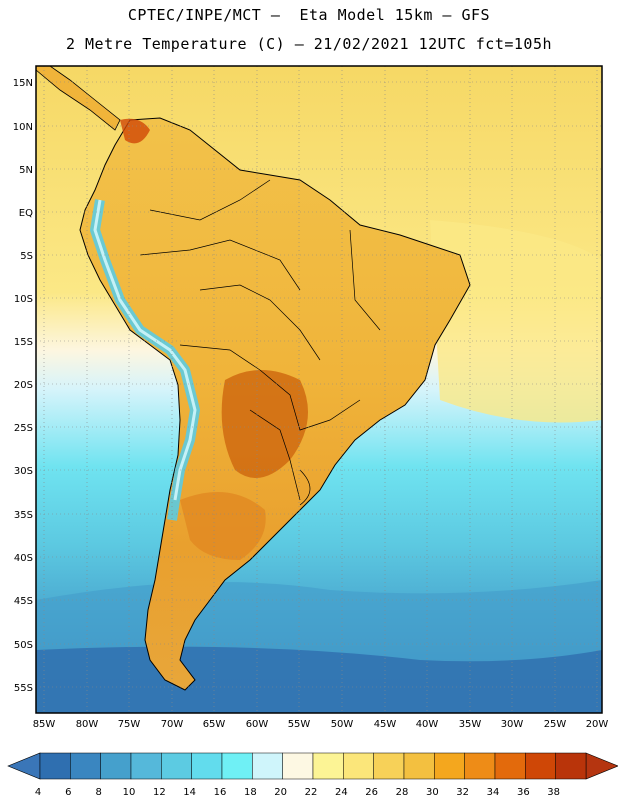 The width and height of the screenshot is (618, 800). What do you see at coordinates (512, 724) in the screenshot?
I see `lon-label: 30W` at bounding box center [512, 724].